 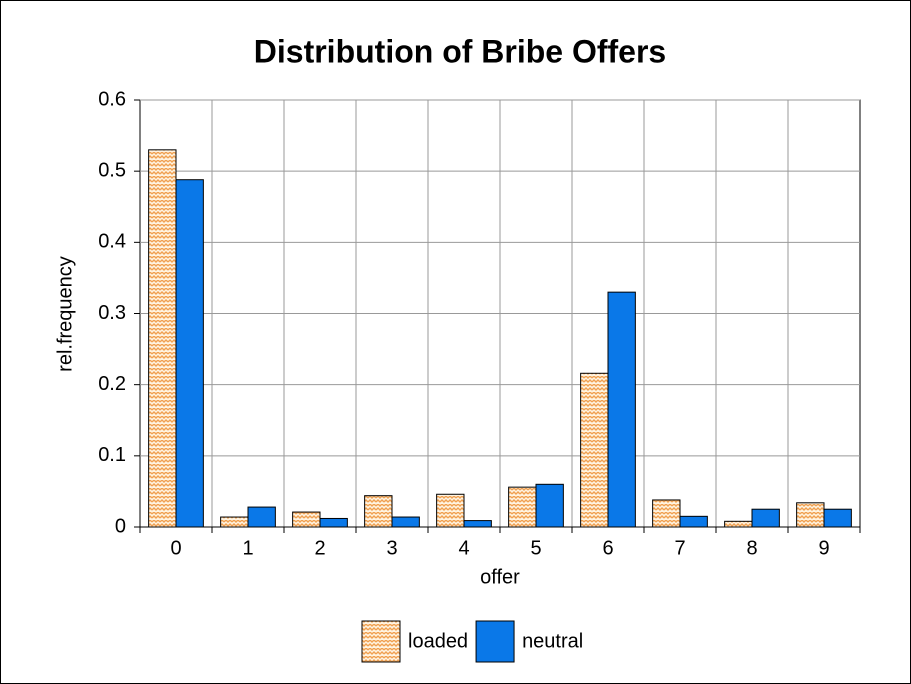 What do you see at coordinates (120, 526) in the screenshot?
I see `y-tick-label: 0` at bounding box center [120, 526].